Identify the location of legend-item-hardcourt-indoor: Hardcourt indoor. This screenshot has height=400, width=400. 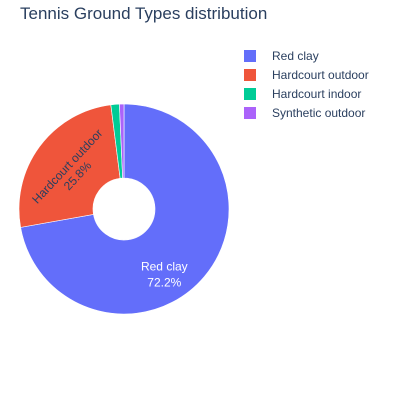
(306, 93).